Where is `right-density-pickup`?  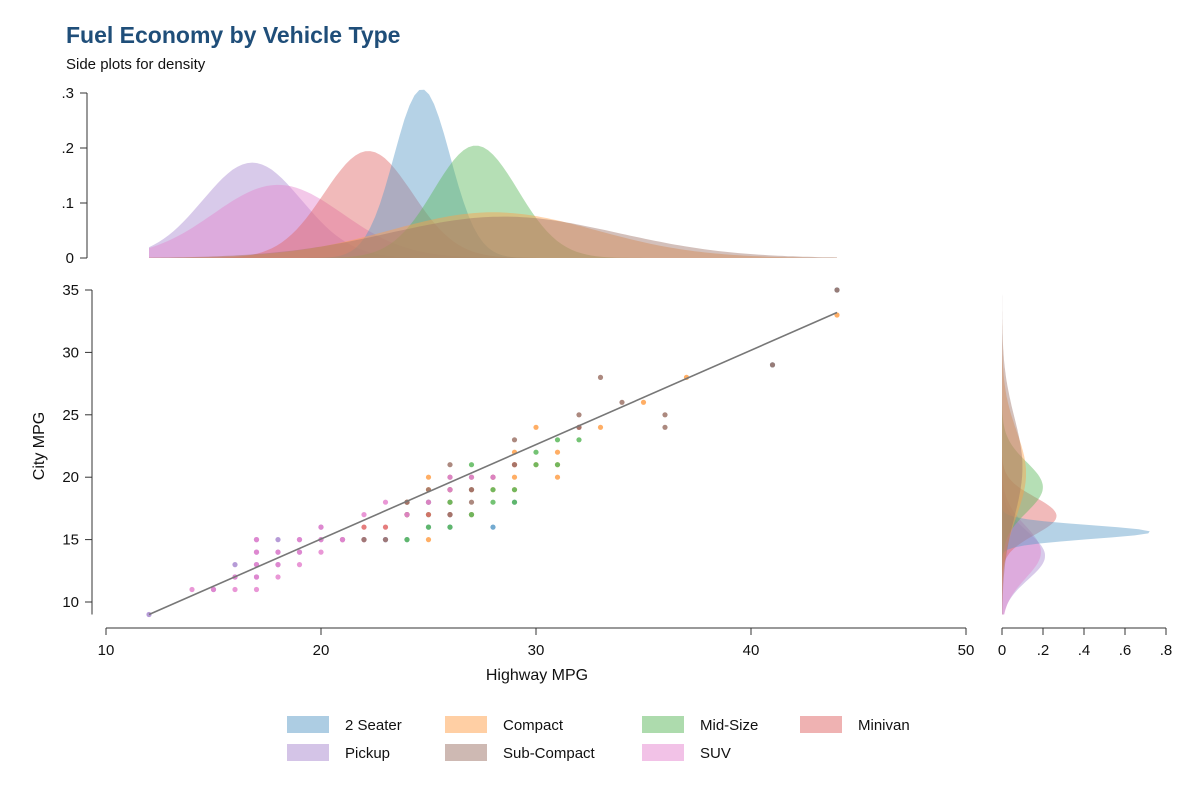
right-density-pickup is located at coordinates (1023, 452).